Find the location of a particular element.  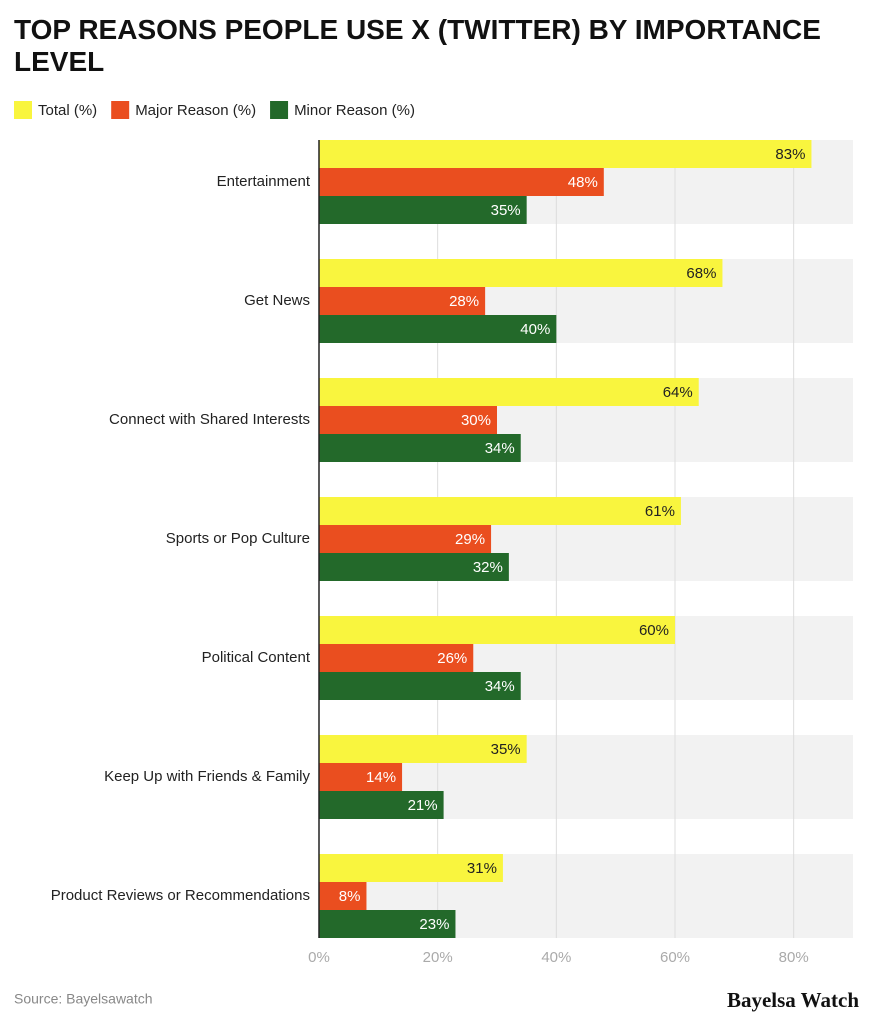

value-label: 60% is located at coordinates (654, 630).